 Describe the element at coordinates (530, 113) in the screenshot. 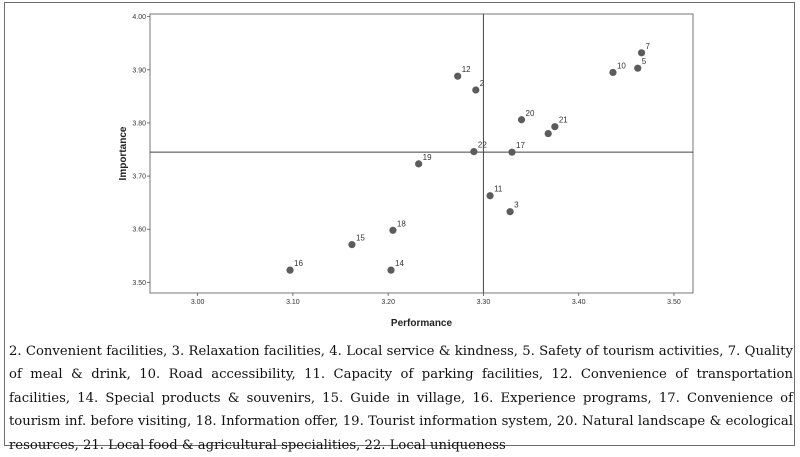

I see `data-label-20: 20` at that location.